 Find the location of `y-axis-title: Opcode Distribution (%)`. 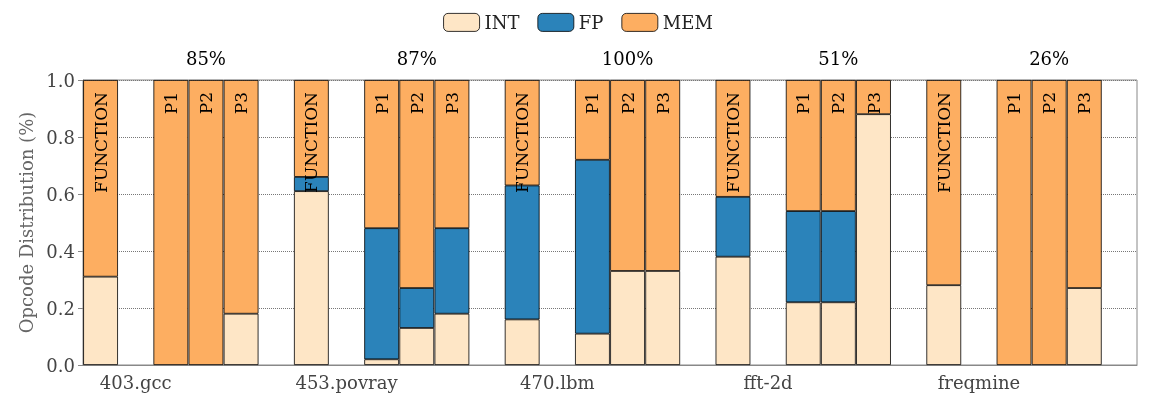

y-axis-title: Opcode Distribution (%) is located at coordinates (26, 222).